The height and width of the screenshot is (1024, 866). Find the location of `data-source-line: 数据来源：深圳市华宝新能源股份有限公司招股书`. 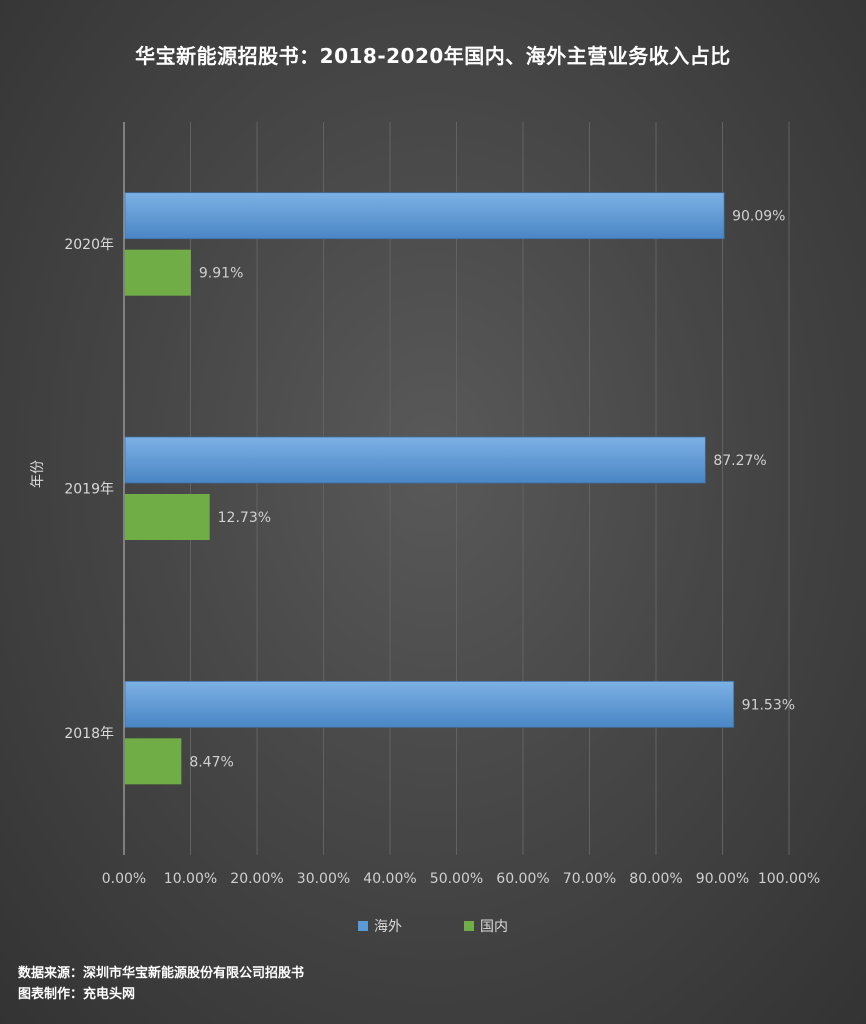

data-source-line: 数据来源：深圳市华宝新能源股份有限公司招股书 is located at coordinates (161, 973).